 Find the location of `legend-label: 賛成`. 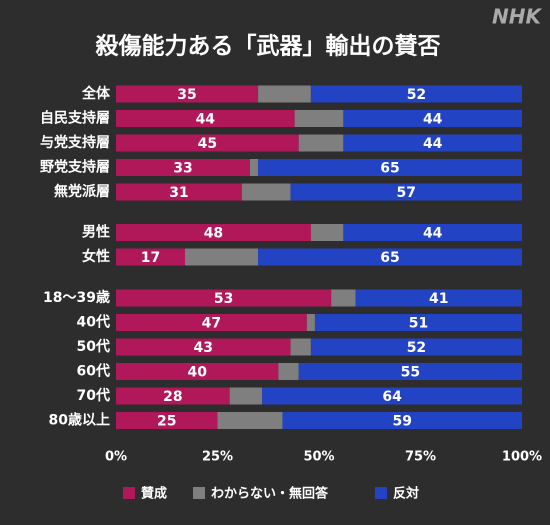

legend-label: 賛成 is located at coordinates (154, 494).